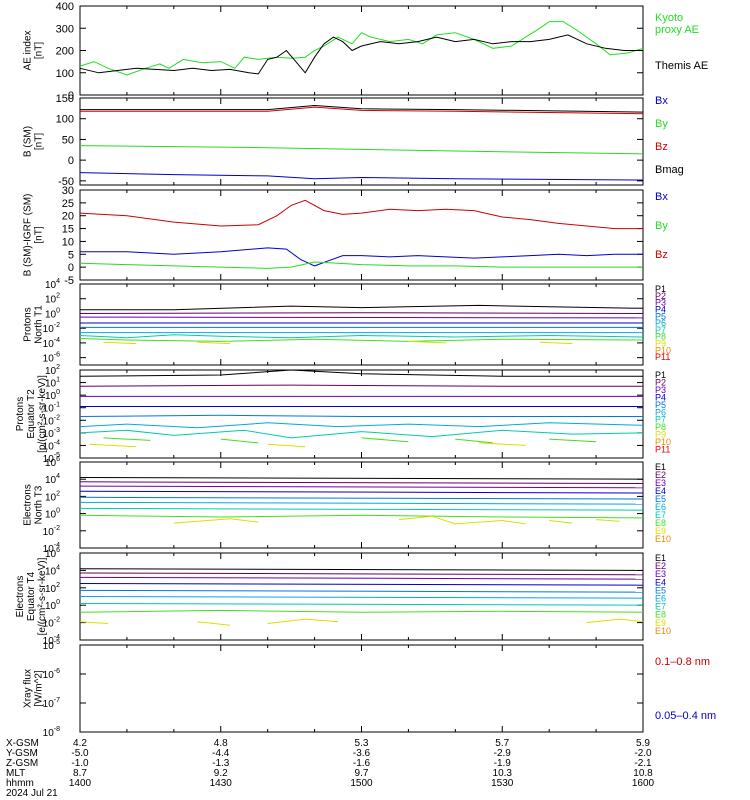 The height and width of the screenshot is (800, 750). Describe the element at coordinates (660, 590) in the screenshot. I see `legend-item: E5` at that location.